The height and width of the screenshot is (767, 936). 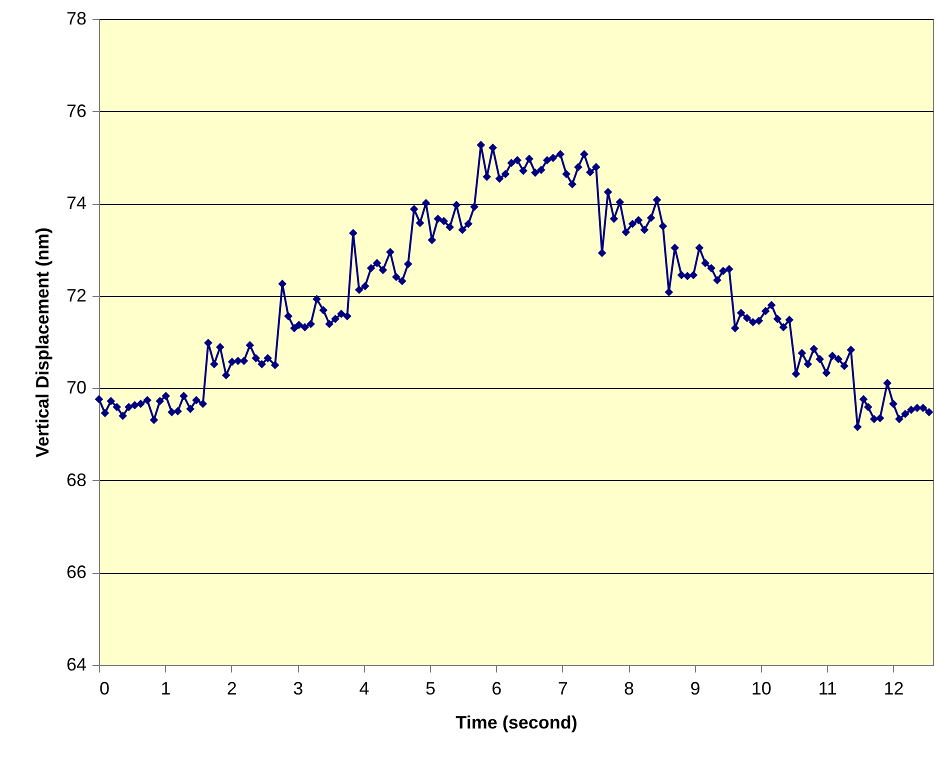 I want to click on y-tick-label: 72, so click(x=76, y=295).